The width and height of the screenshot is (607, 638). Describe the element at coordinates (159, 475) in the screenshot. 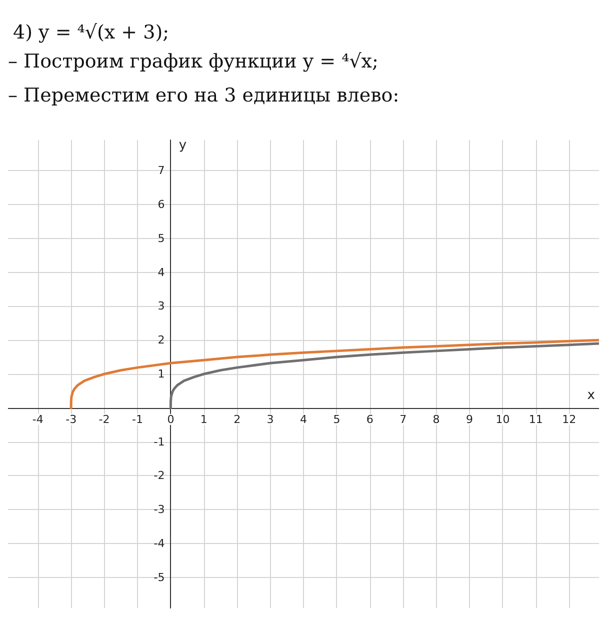

I see `y-tick-label: -2` at that location.